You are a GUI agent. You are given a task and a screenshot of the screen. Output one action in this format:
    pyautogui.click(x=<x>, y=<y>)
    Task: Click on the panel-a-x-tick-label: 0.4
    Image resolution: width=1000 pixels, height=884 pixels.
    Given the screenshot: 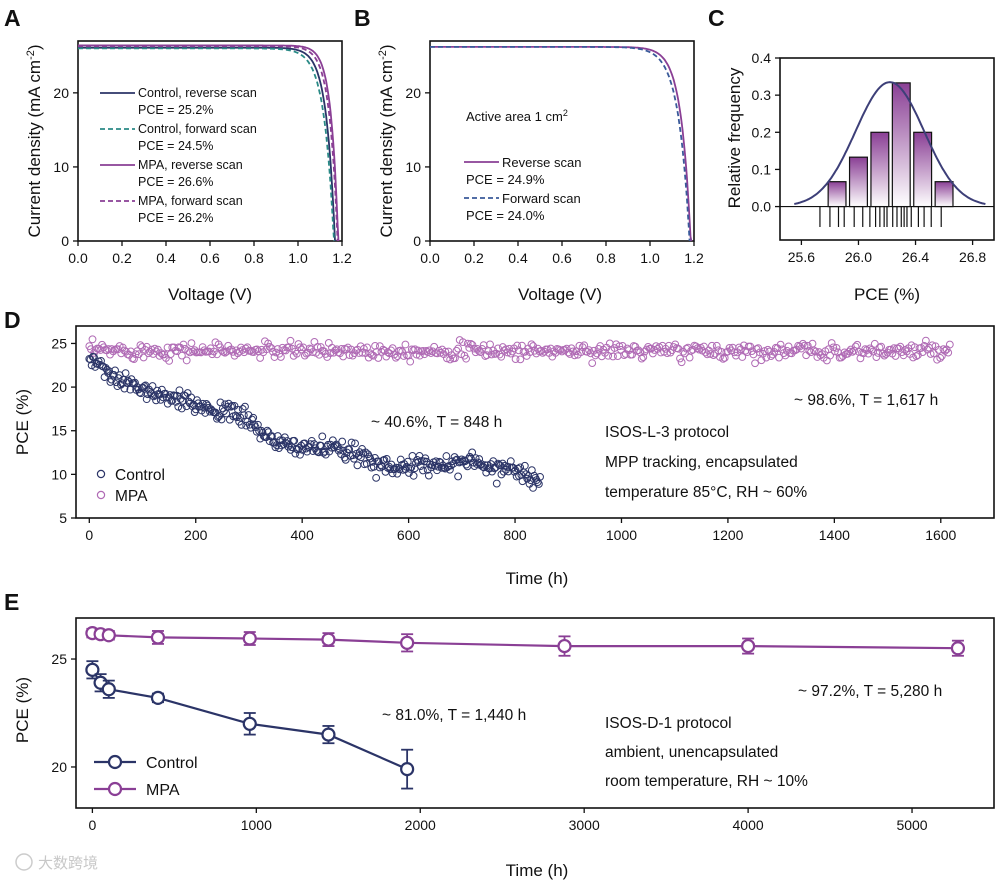 What is the action you would take?
    pyautogui.click(x=166, y=258)
    